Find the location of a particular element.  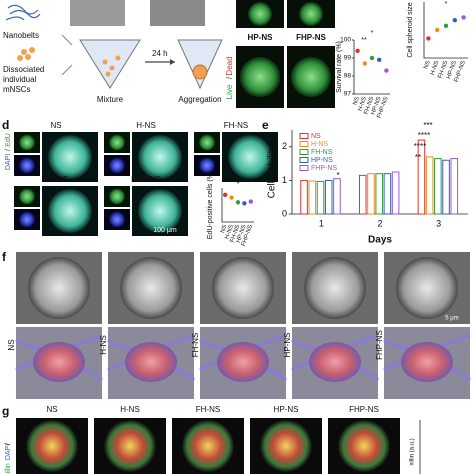

x-tick-label: 3 is located at coordinates (438, 223).